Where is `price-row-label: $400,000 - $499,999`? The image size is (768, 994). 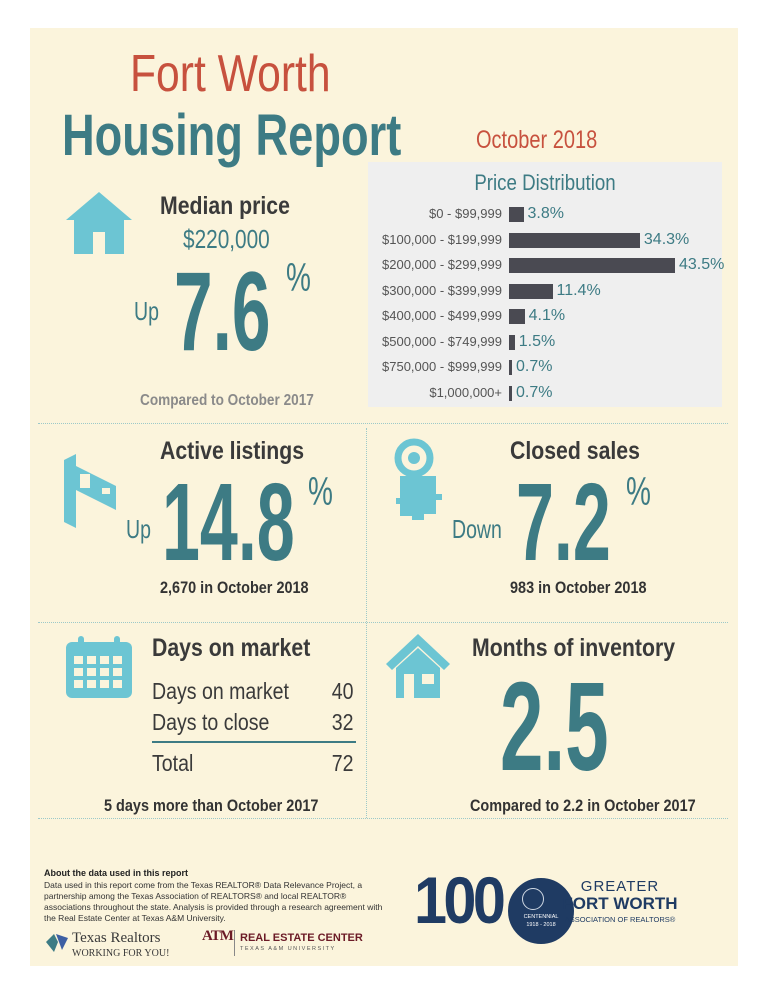 price-row-label: $400,000 - $499,999 is located at coordinates (442, 315).